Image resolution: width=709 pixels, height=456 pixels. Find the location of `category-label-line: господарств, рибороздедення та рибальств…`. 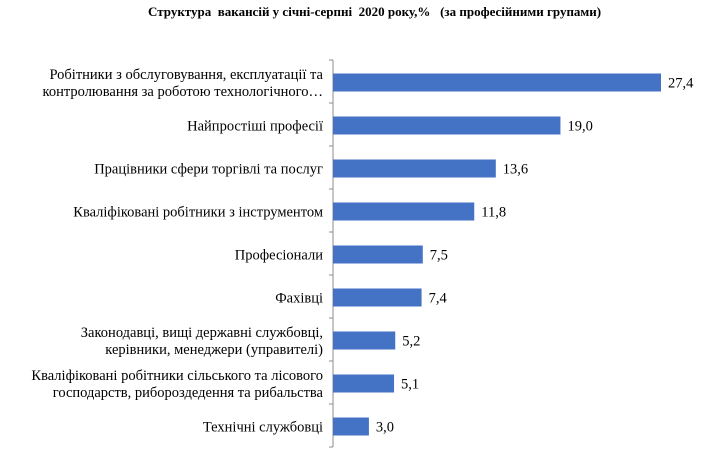

category-label-line: господарств, рибороздедення та рибальств… is located at coordinates (188, 393).